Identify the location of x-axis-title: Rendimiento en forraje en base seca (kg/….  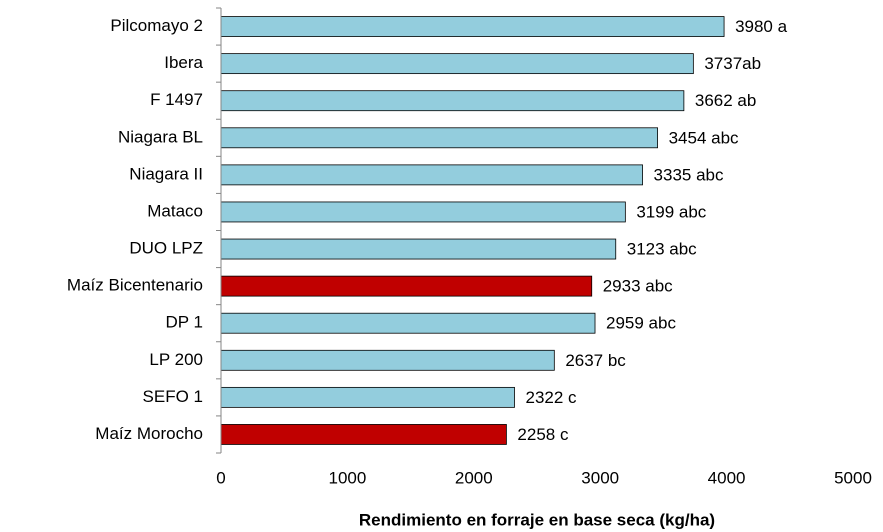
(537, 519).